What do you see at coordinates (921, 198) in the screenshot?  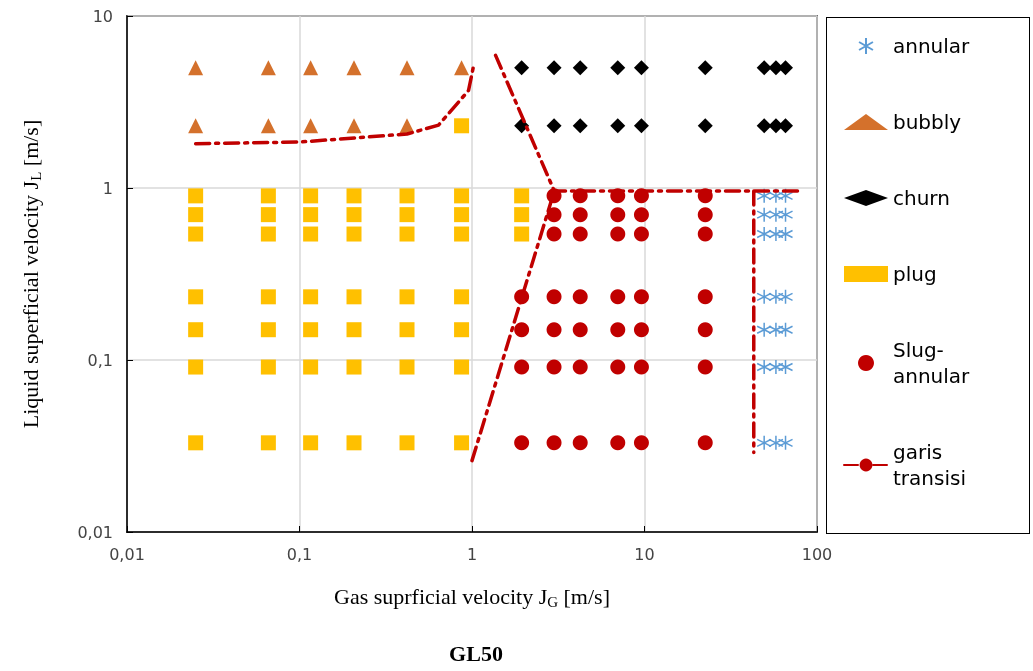 I see `legend-label: churn` at bounding box center [921, 198].